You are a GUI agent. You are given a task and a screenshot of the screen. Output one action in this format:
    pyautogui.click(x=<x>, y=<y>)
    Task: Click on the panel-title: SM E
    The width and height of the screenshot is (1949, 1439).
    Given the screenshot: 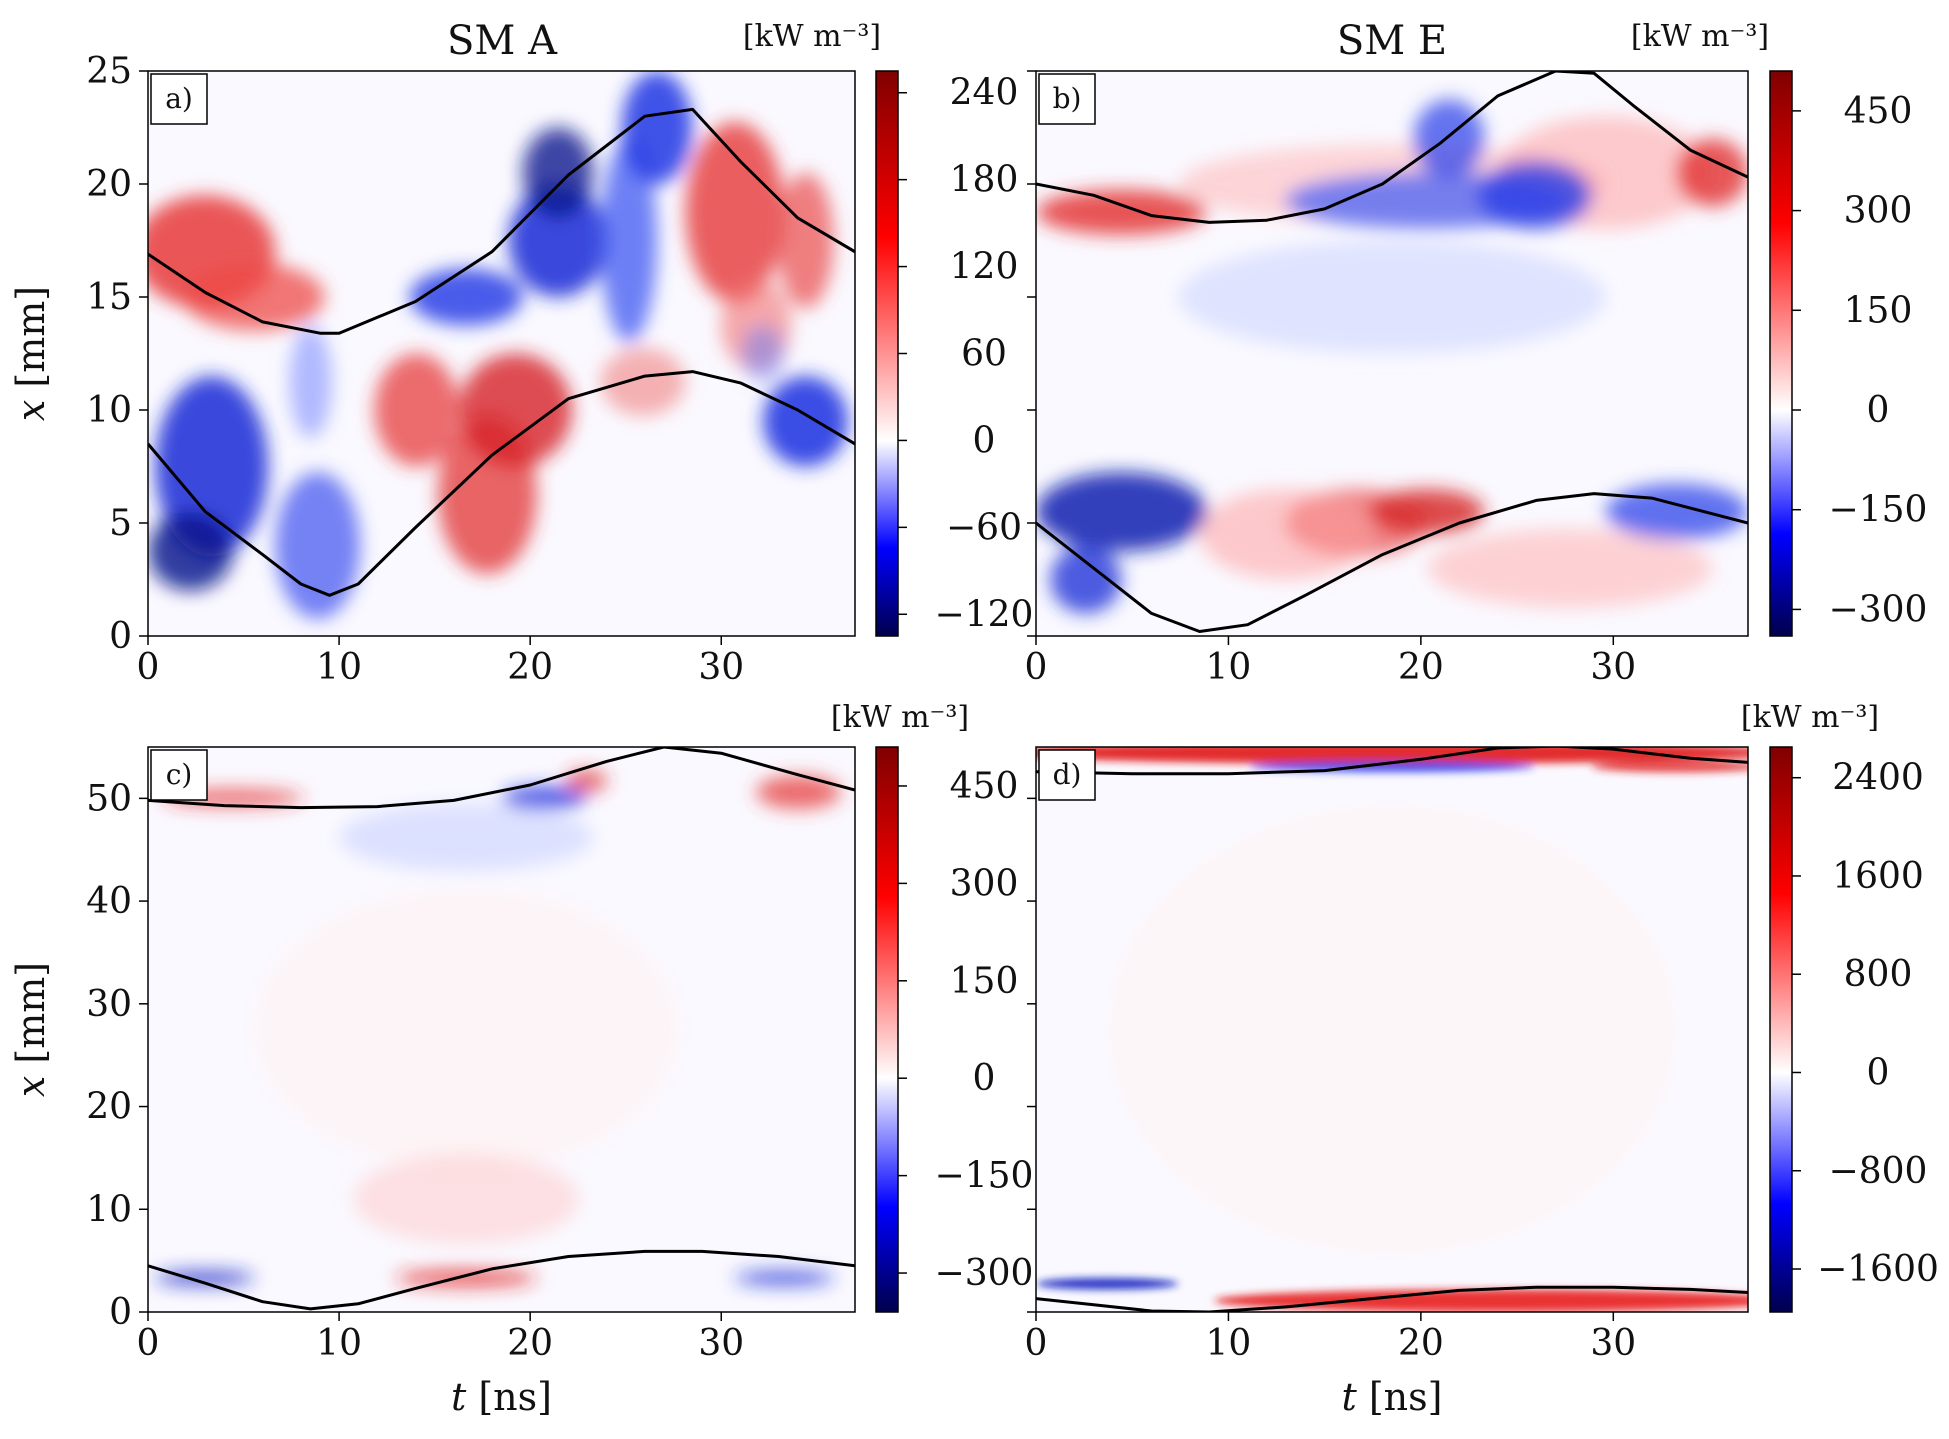 What is the action you would take?
    pyautogui.click(x=1392, y=41)
    